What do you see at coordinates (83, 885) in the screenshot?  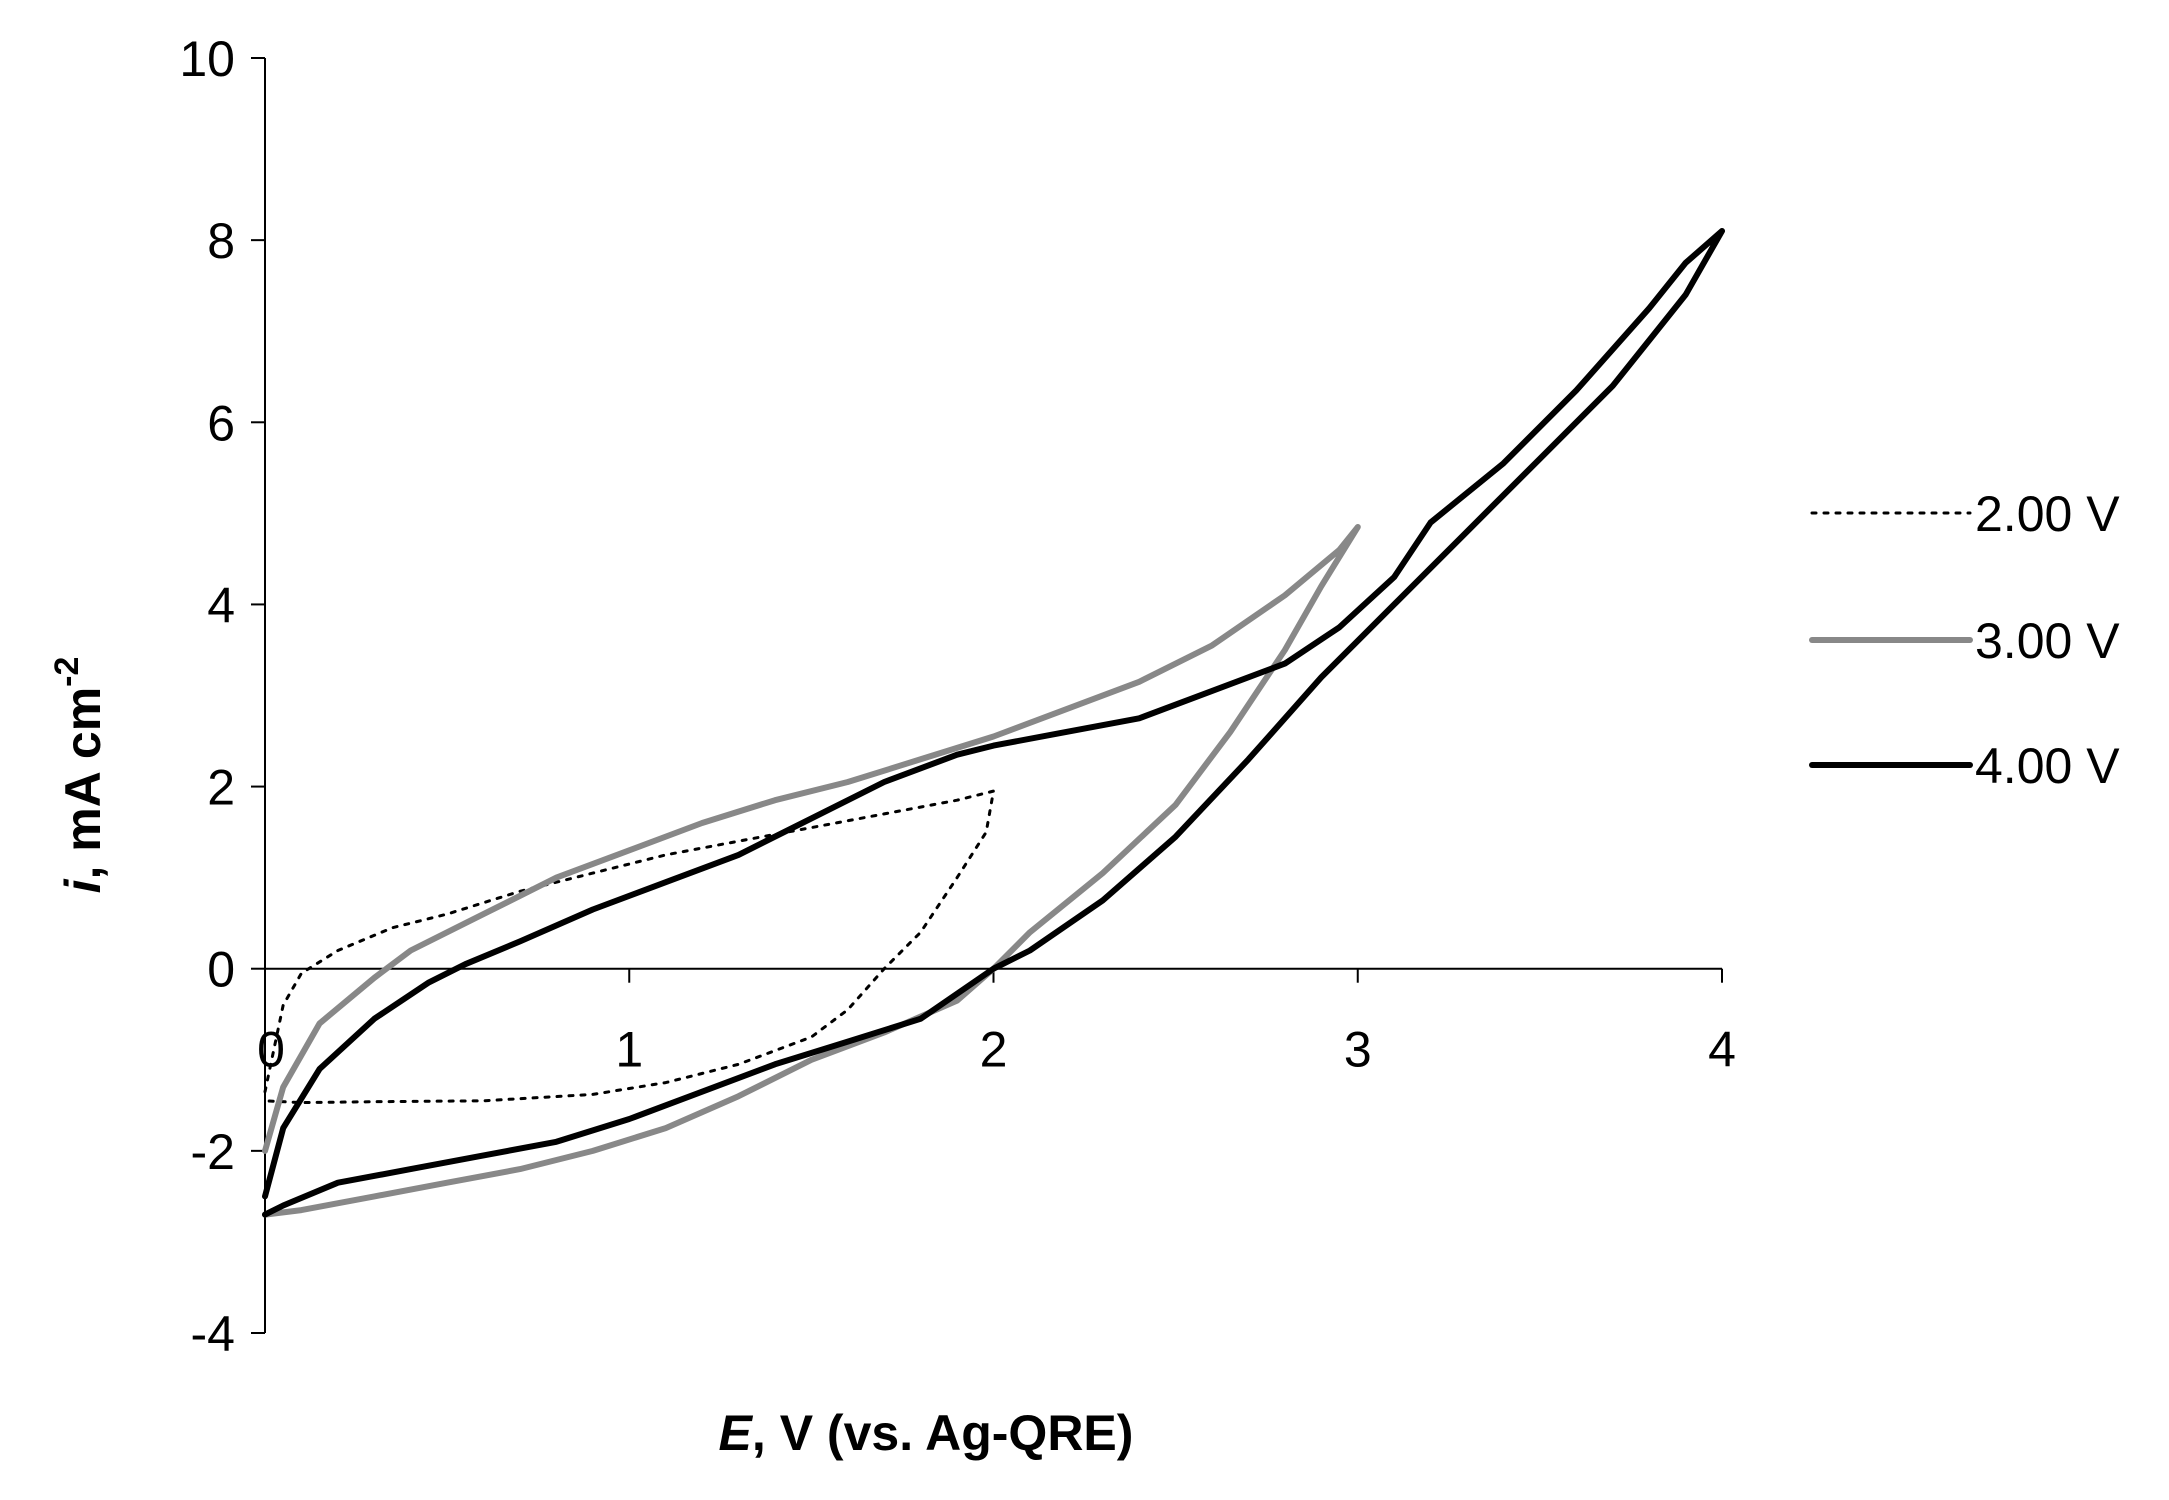 I see `y-axis-title-symbol: i` at bounding box center [83, 885].